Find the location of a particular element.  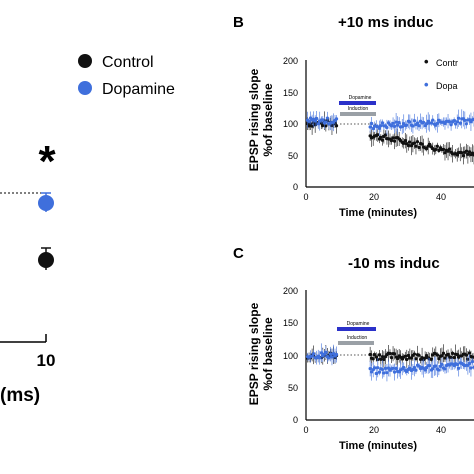

panel-c-letter: C is located at coordinates (238, 253).